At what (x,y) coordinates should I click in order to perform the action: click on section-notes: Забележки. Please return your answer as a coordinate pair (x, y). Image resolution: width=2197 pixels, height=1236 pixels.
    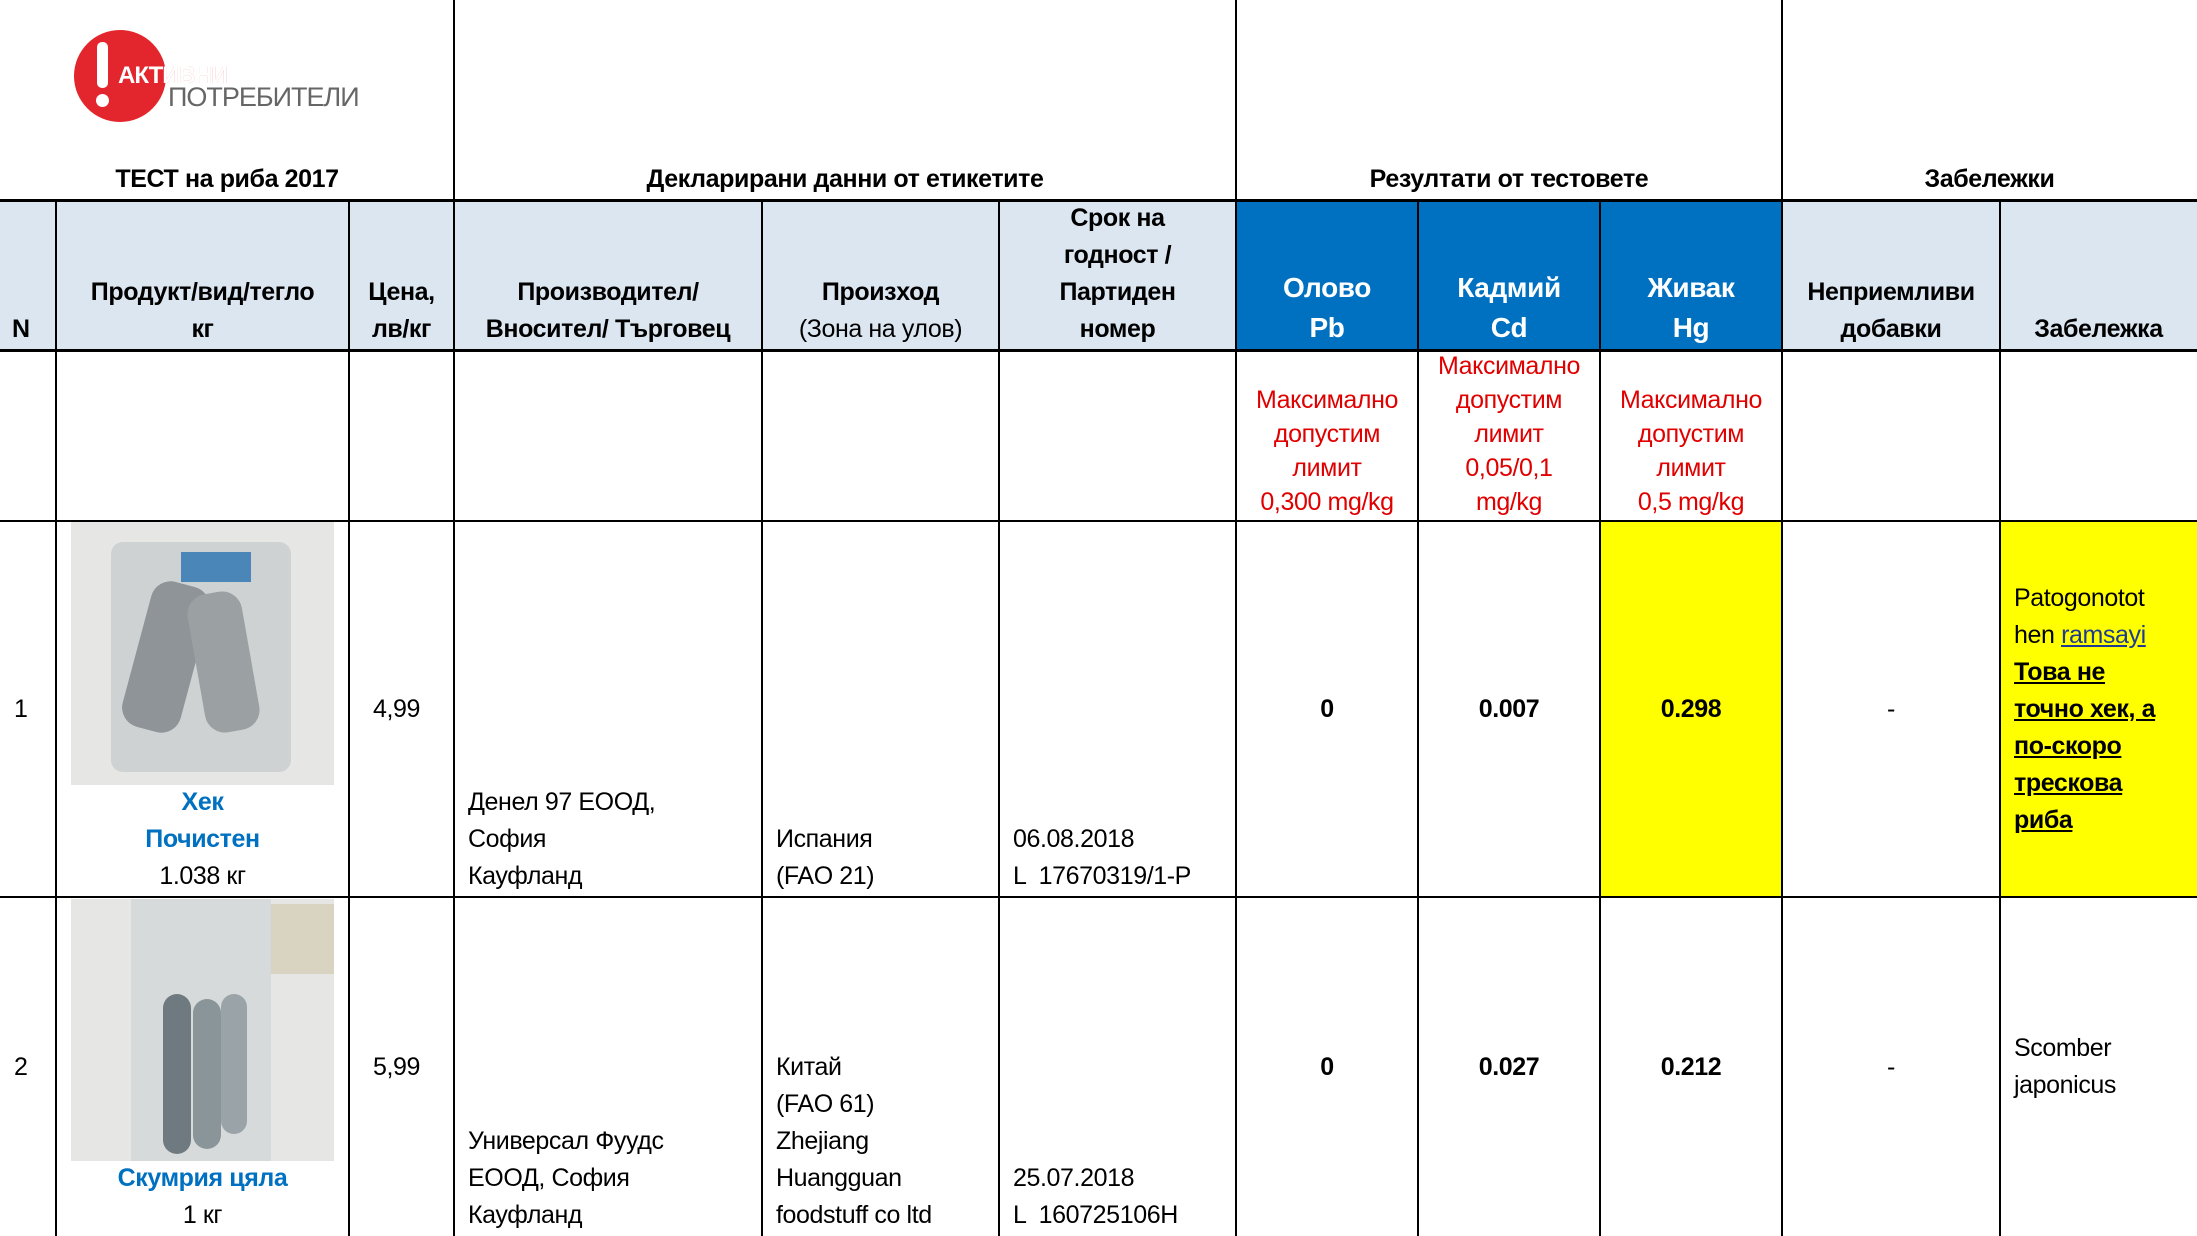
    Looking at the image, I should click on (1989, 100).